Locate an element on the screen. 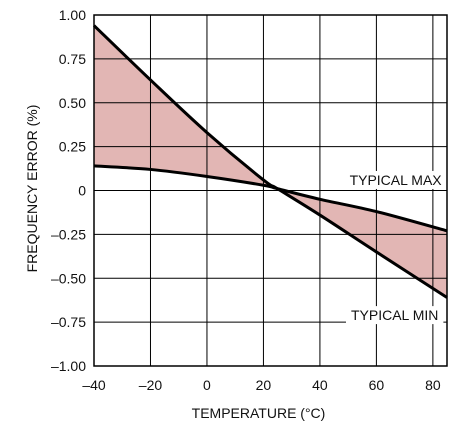 The height and width of the screenshot is (421, 452). x-axis-title: TEMPERATURE (°C) is located at coordinates (259, 413).